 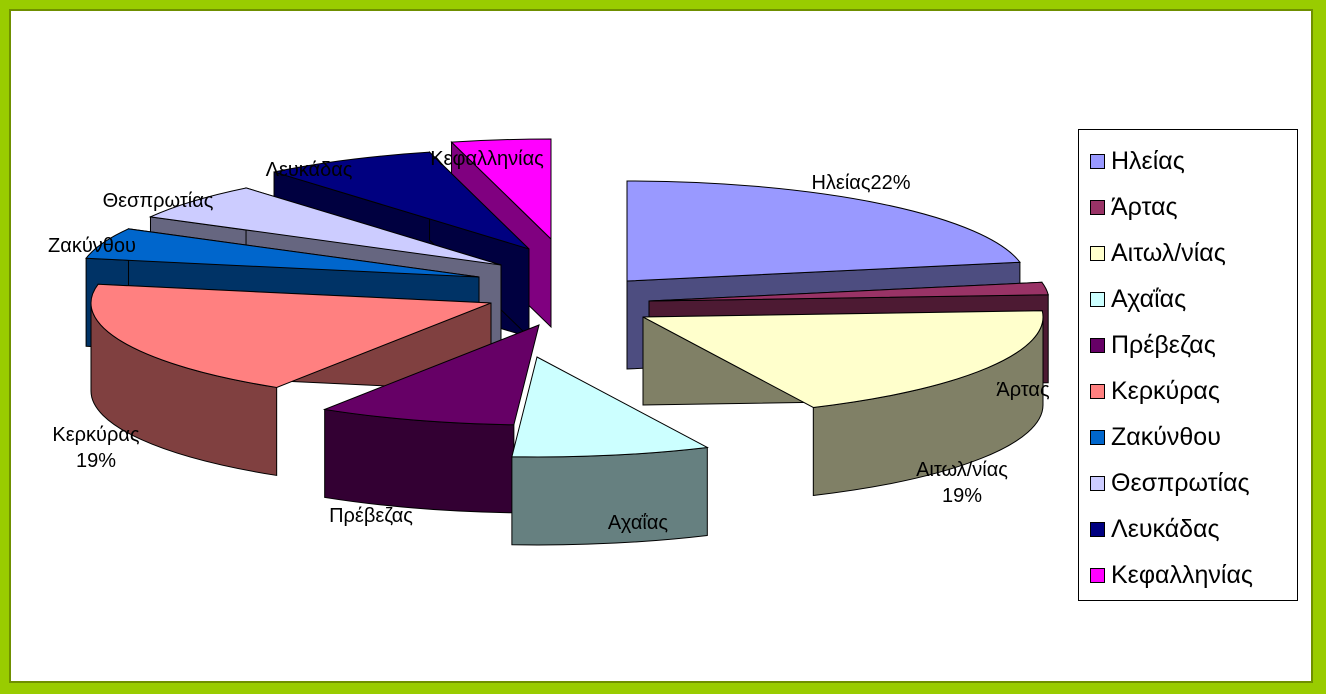 I want to click on legend-item-2: Άρτας, so click(x=1188, y=207).